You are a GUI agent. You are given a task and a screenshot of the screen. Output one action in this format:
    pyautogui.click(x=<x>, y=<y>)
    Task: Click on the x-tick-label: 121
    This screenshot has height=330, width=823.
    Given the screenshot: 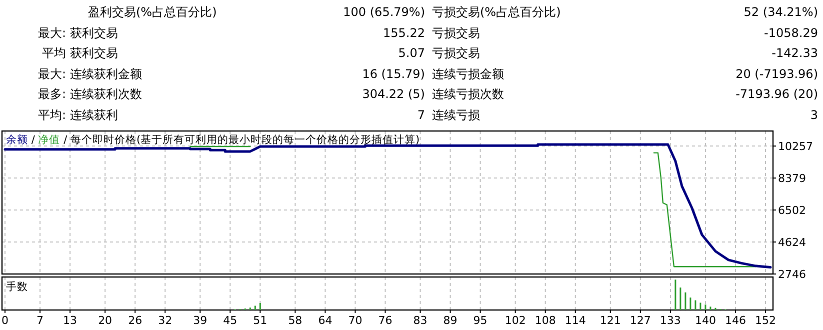 What is the action you would take?
    pyautogui.click(x=610, y=320)
    